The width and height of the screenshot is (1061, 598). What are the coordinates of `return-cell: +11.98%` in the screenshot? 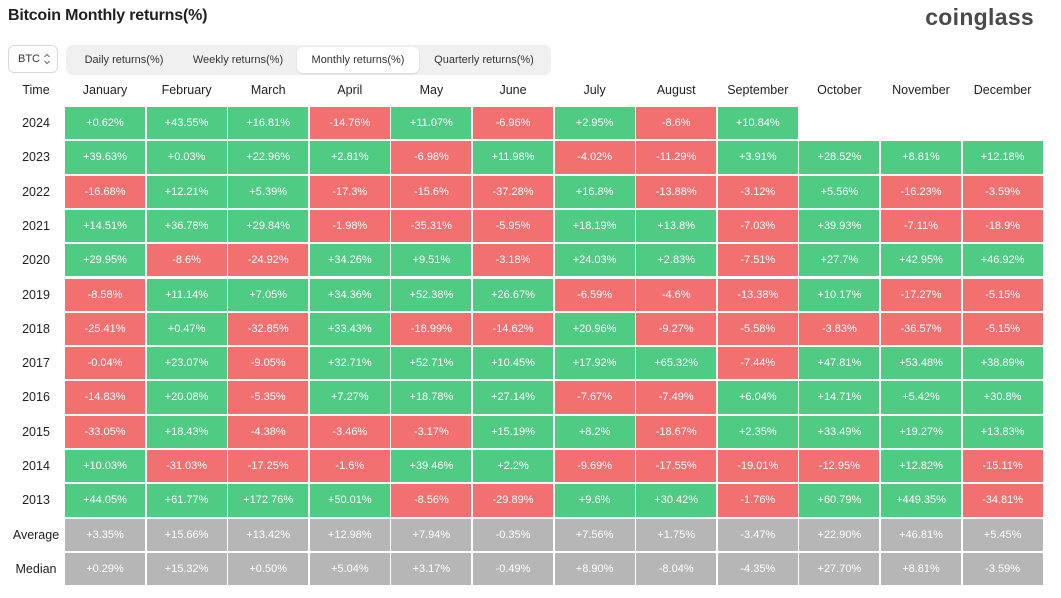 It's located at (513, 157).